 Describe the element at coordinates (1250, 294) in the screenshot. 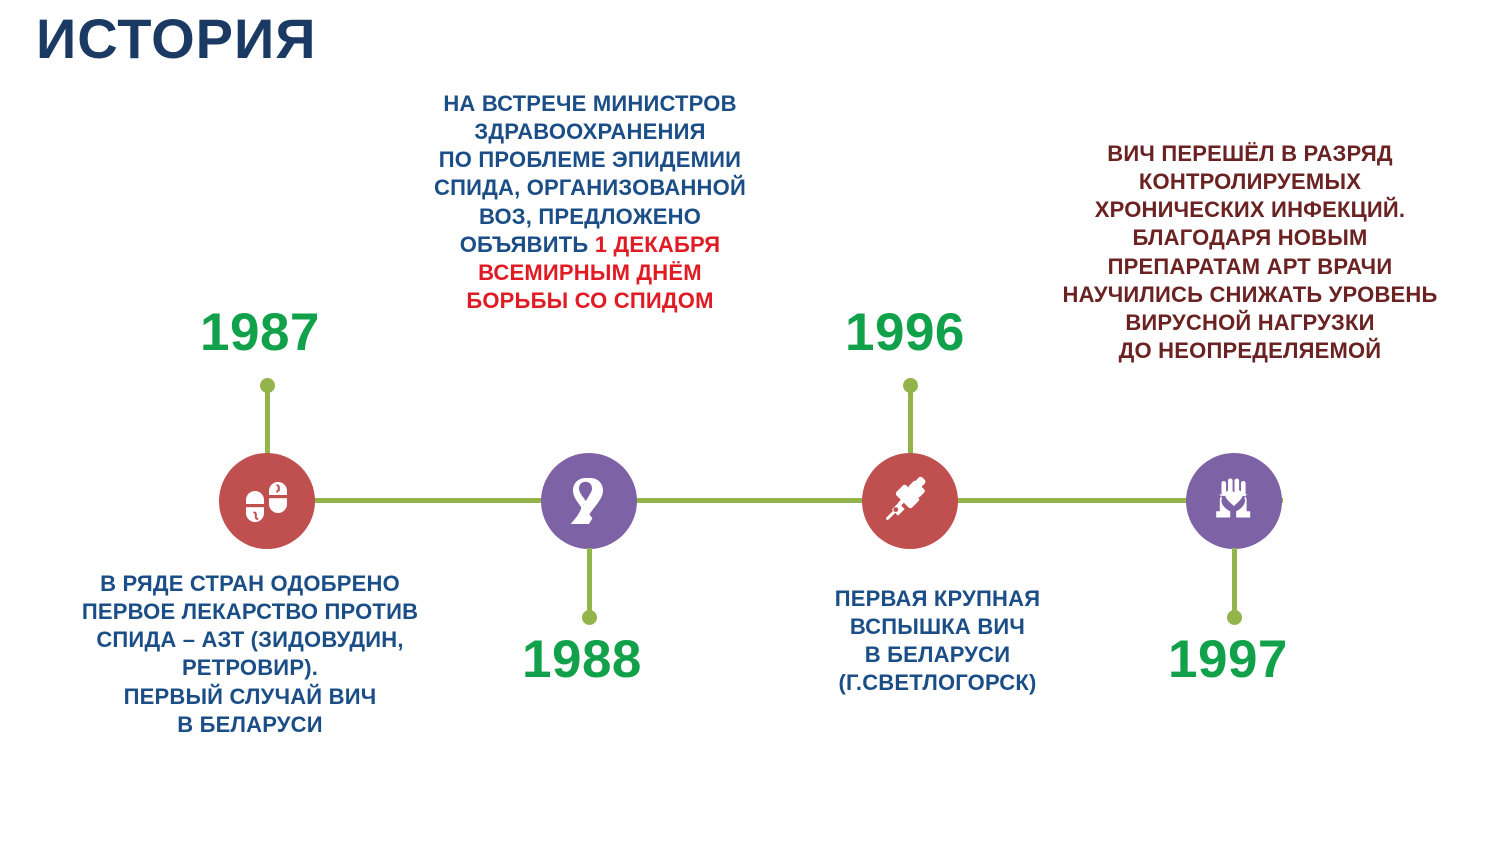

I see `caption-line: НАУЧИЛИСЬ СНИЖАТЬ УРОВЕНЬ` at that location.